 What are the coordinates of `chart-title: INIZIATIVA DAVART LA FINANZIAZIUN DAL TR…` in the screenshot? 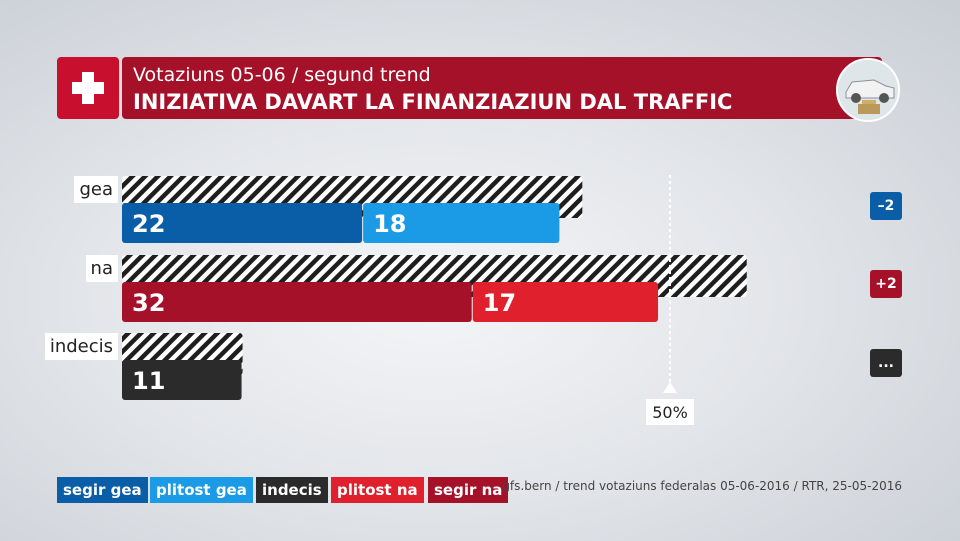 It's located at (433, 102).